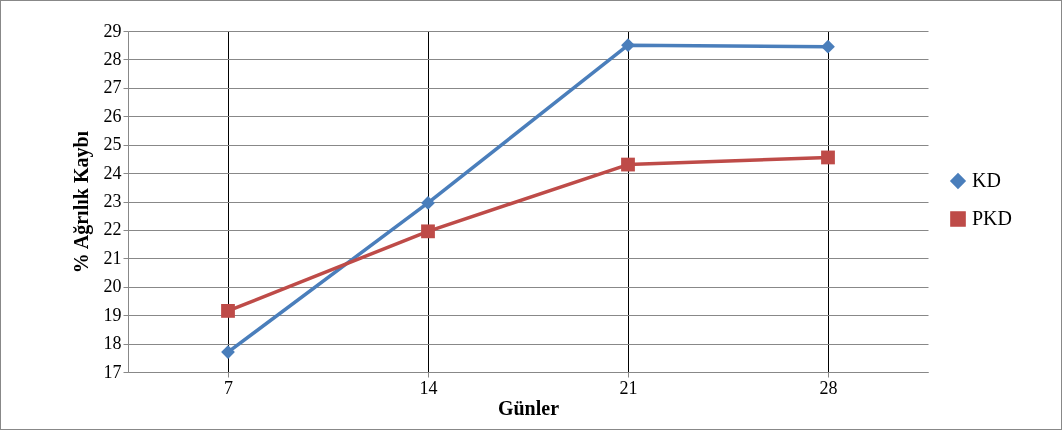 This screenshot has width=1064, height=432. Describe the element at coordinates (112, 144) in the screenshot. I see `y-tick-label: 25` at that location.